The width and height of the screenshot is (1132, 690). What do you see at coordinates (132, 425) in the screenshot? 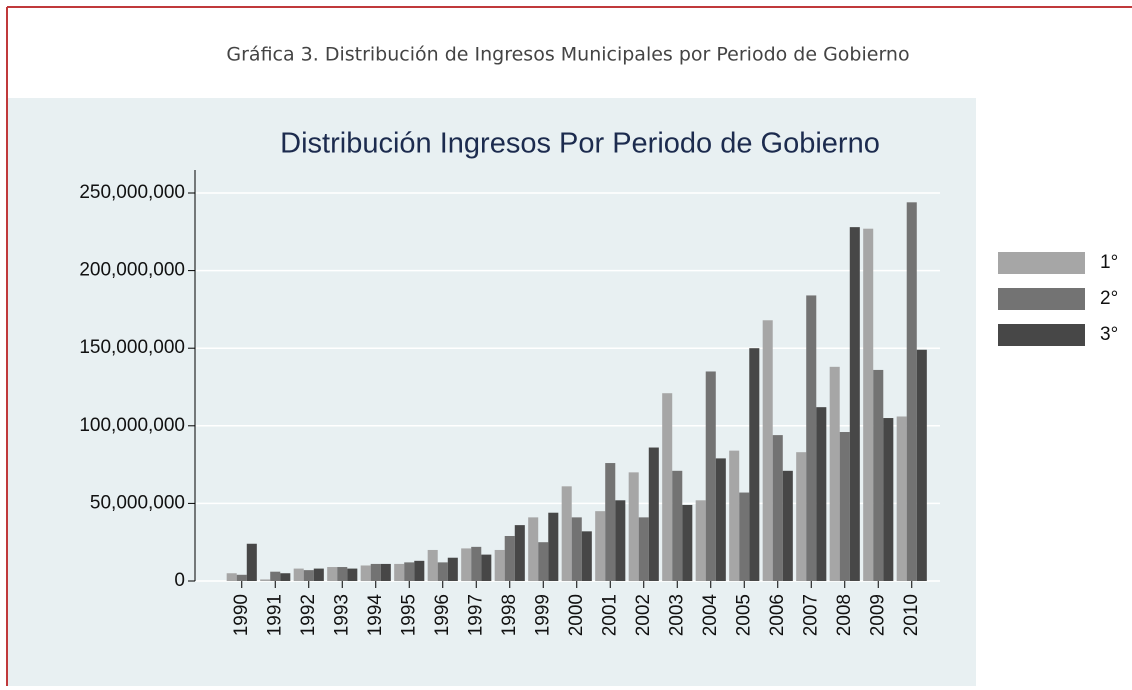
I see `y-tick-label: 100,000,000` at bounding box center [132, 425].